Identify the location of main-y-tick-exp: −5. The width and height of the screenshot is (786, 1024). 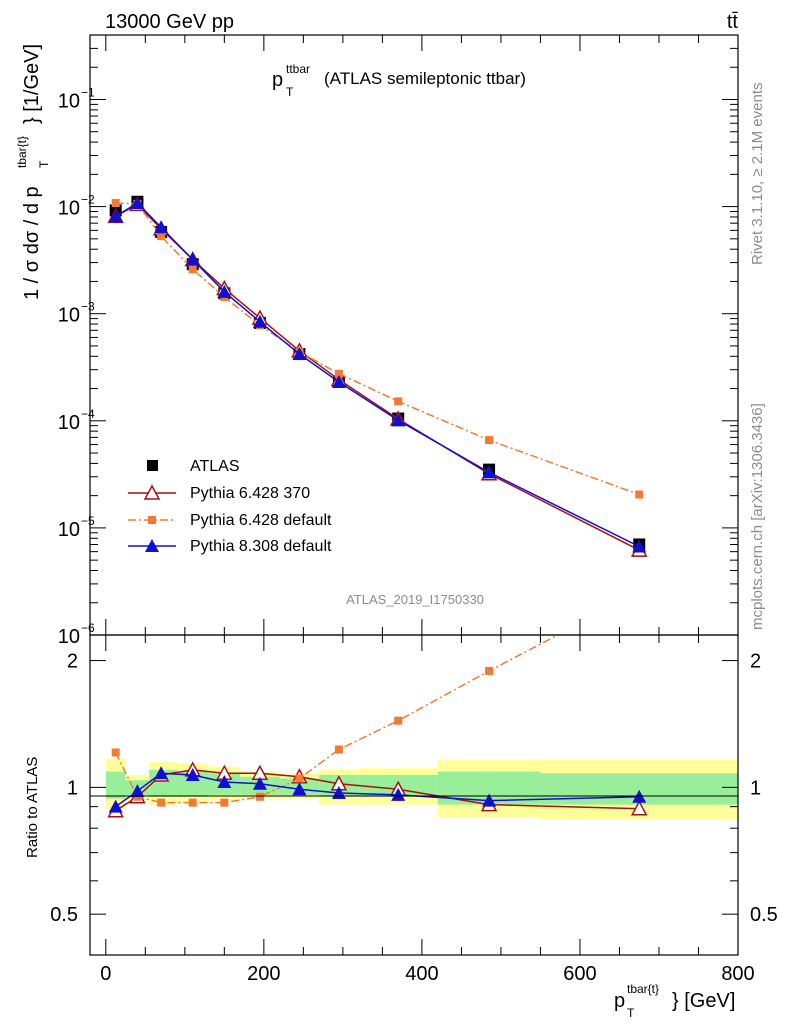
(88, 521).